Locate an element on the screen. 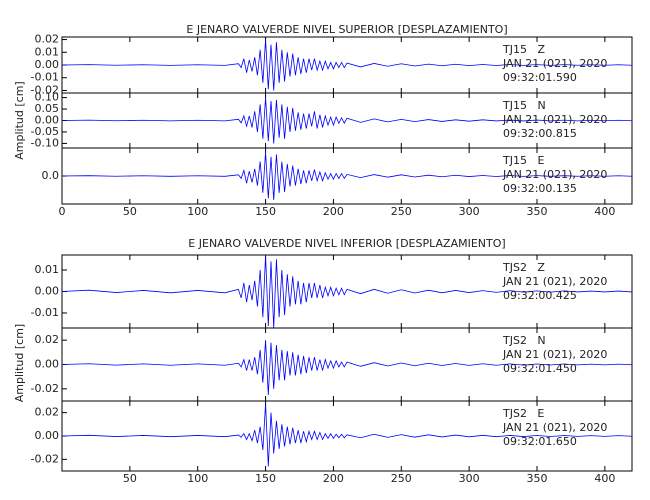 The image size is (650, 500). x-tick-label: 0 is located at coordinates (62, 211).